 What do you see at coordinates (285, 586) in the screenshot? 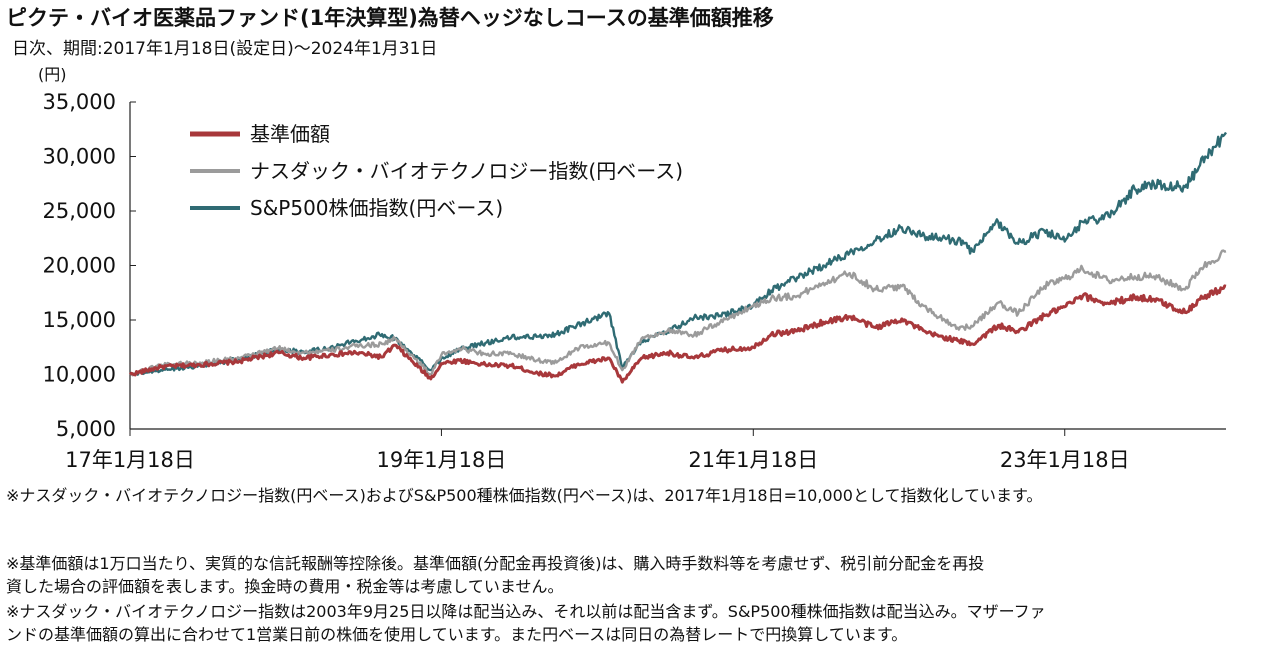
I see `nav-note-line-2: 資した場合の評価額を表します。換金時の費用・税金等は考慮していません。` at bounding box center [285, 586].